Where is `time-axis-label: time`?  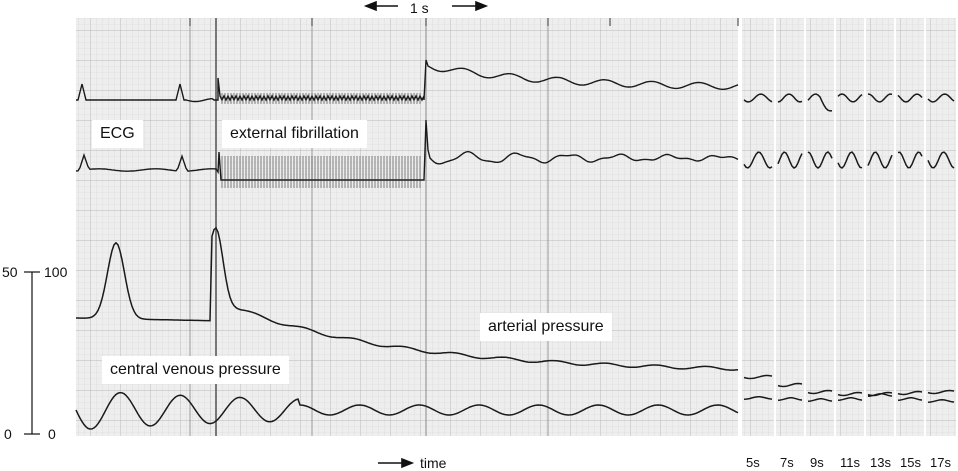
time-axis-label: time is located at coordinates (433, 463).